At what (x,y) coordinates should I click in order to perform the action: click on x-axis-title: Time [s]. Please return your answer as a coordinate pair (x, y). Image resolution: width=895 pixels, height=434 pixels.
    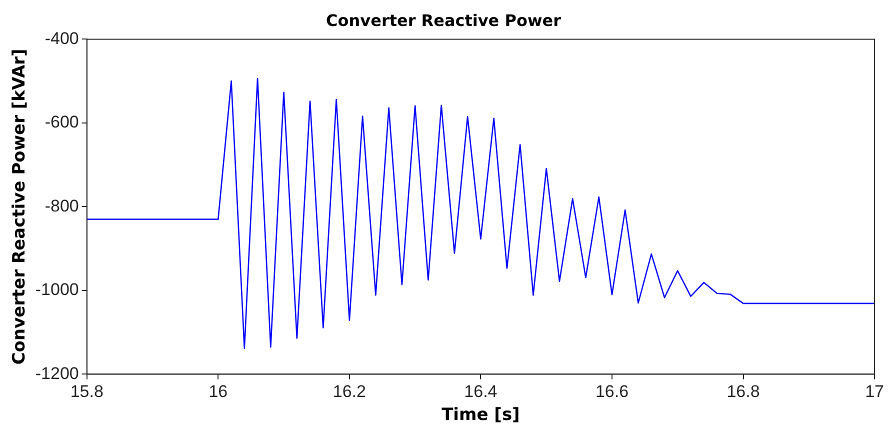
    Looking at the image, I should click on (481, 415).